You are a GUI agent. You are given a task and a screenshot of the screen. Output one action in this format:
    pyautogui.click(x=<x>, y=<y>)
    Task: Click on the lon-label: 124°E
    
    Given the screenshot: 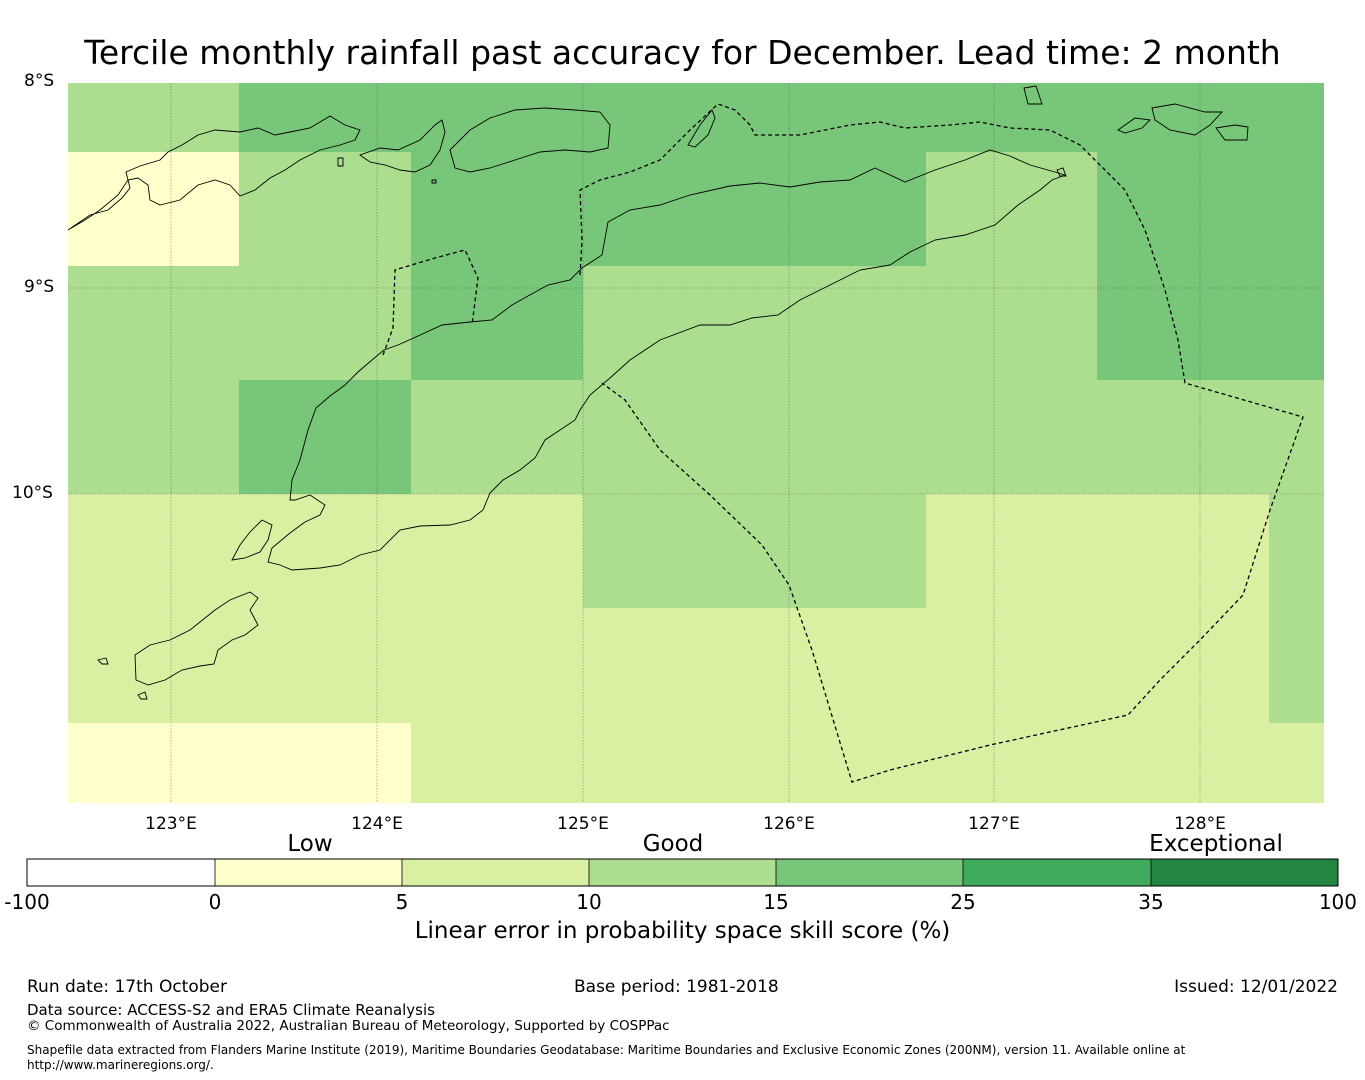 What is the action you would take?
    pyautogui.click(x=377, y=824)
    